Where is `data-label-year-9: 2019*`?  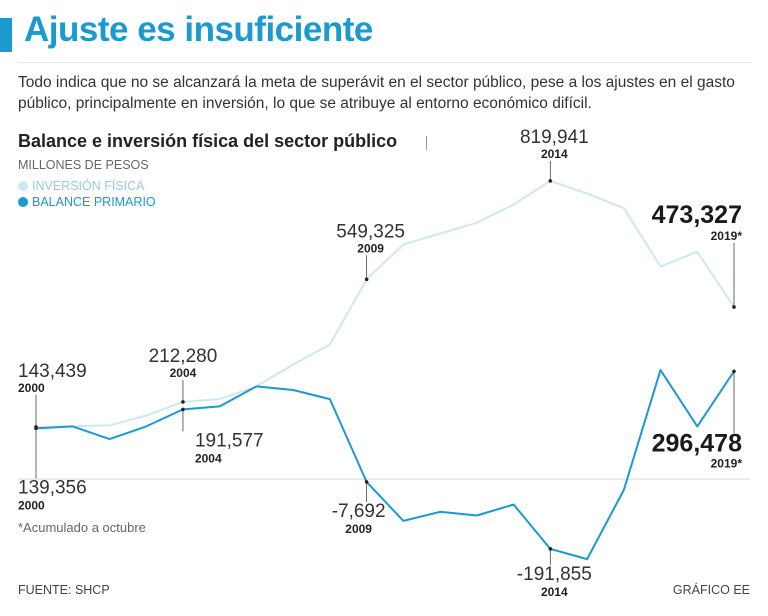 data-label-year-9: 2019* is located at coordinates (727, 463).